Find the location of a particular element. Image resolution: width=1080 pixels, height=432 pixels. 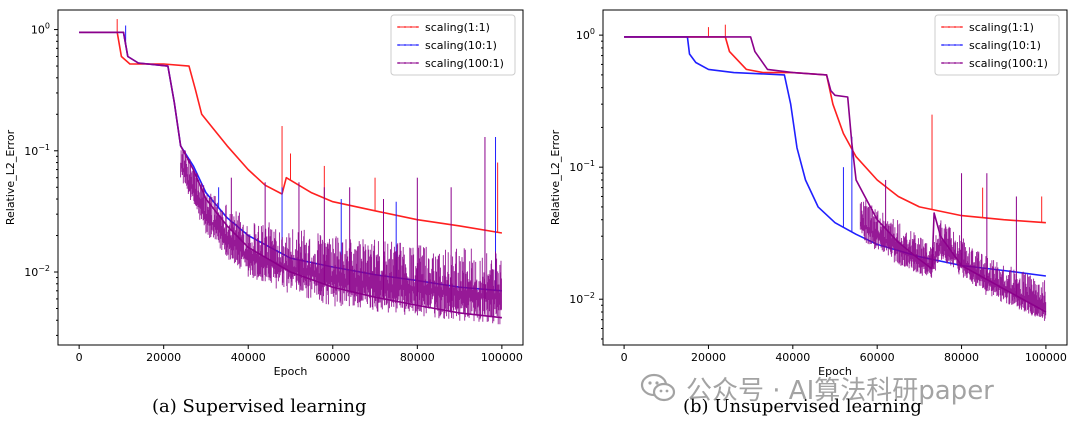

watermark-text: 公众号 · AI算法科研paper is located at coordinates (840, 390).